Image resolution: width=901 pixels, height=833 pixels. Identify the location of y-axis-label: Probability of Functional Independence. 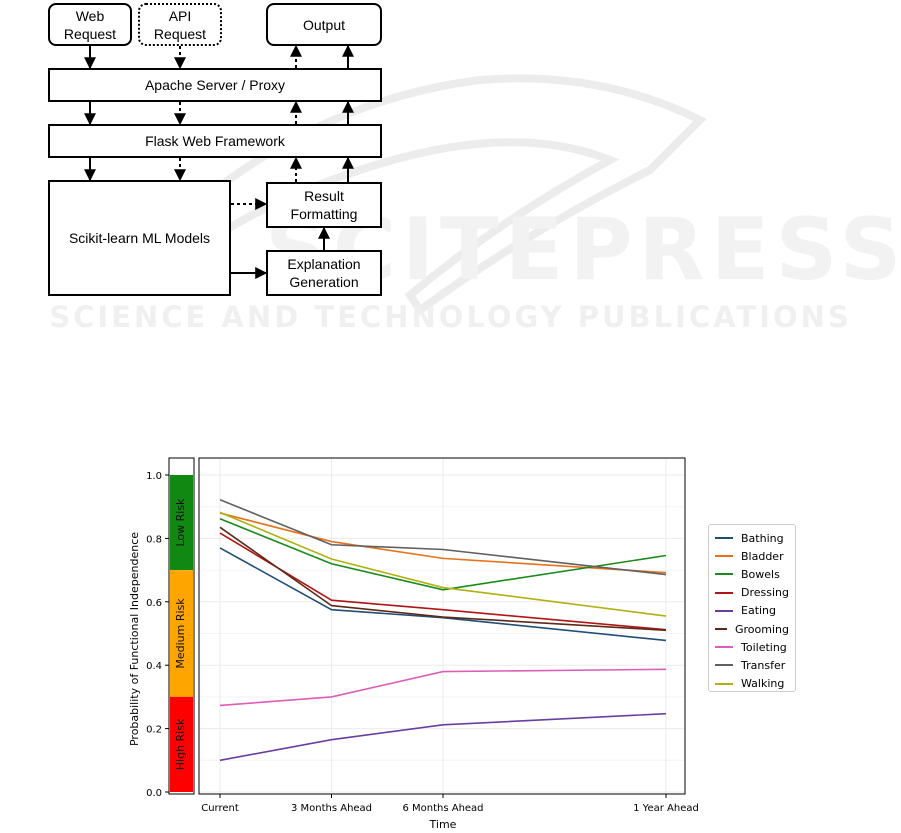
(134, 639).